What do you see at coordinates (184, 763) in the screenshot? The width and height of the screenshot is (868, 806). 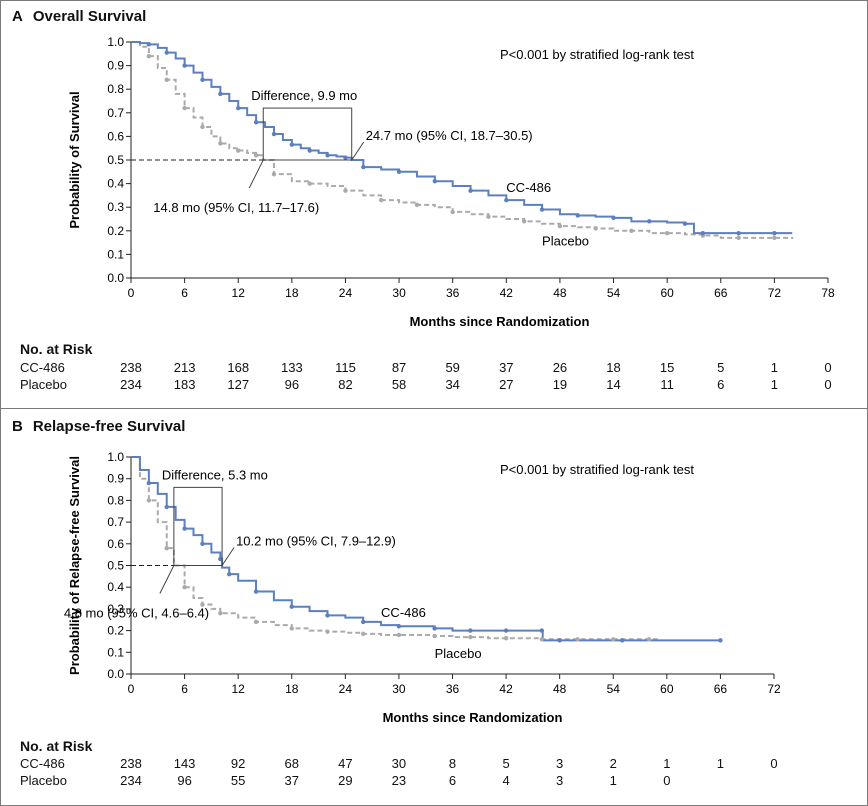 I see `risk-cell: 143` at bounding box center [184, 763].